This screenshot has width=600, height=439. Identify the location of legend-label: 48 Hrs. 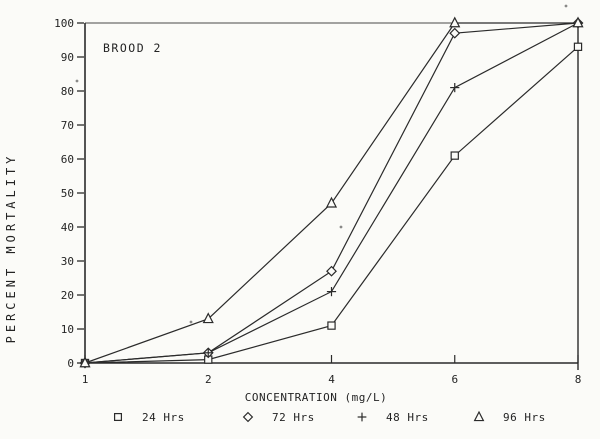
(407, 417).